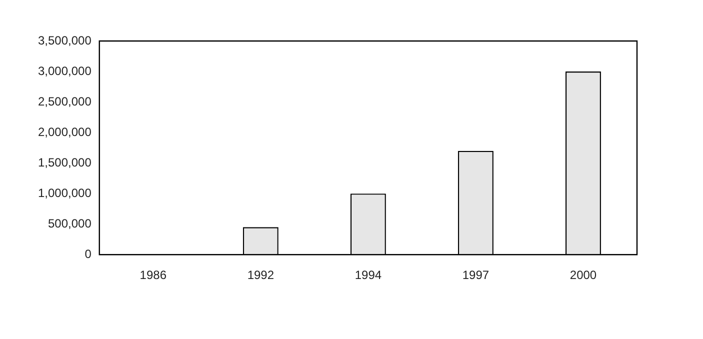 This screenshot has width=703, height=339. What do you see at coordinates (70, 223) in the screenshot?
I see `y-tick-label: 500,000` at bounding box center [70, 223].